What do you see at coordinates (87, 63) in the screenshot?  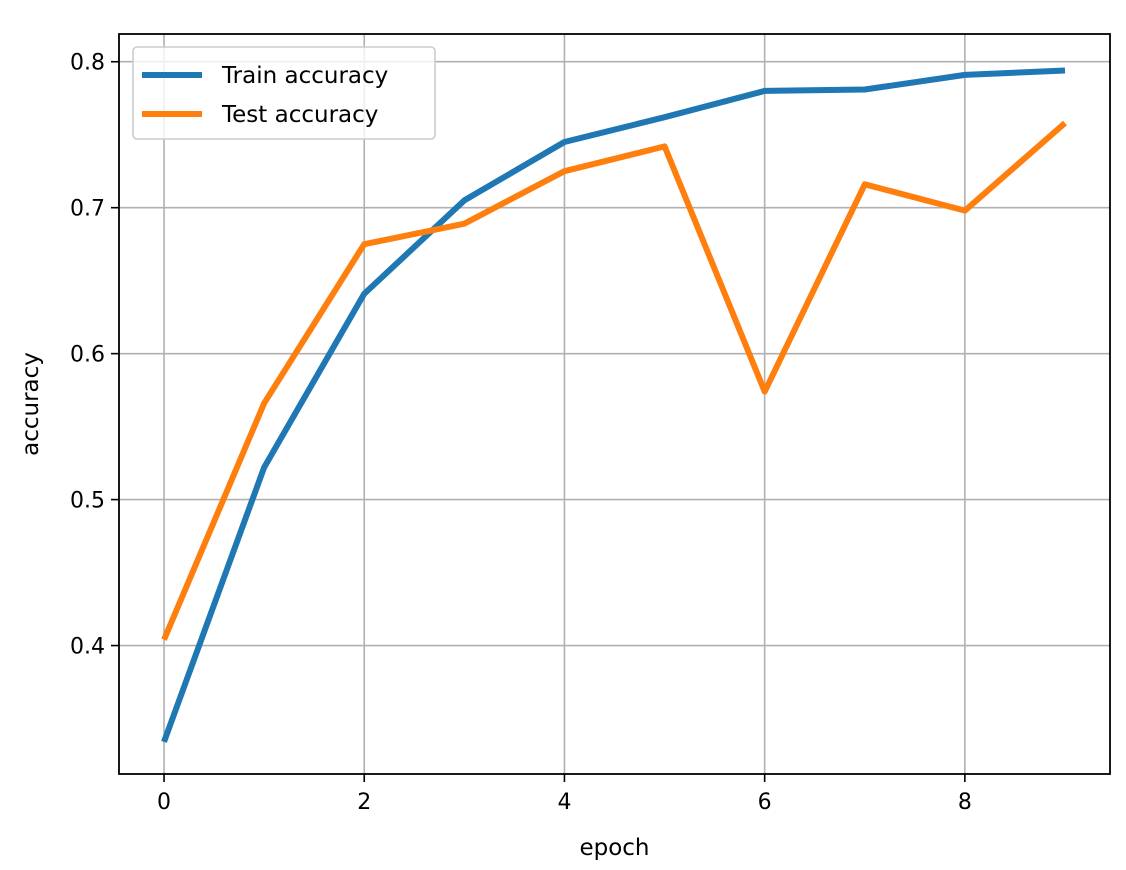 I see `y-tick-label: 0.8` at bounding box center [87, 63].